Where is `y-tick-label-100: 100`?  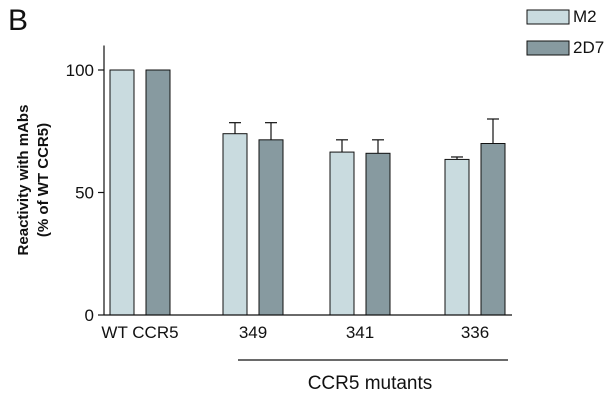
y-tick-label-100: 100 is located at coordinates (80, 70).